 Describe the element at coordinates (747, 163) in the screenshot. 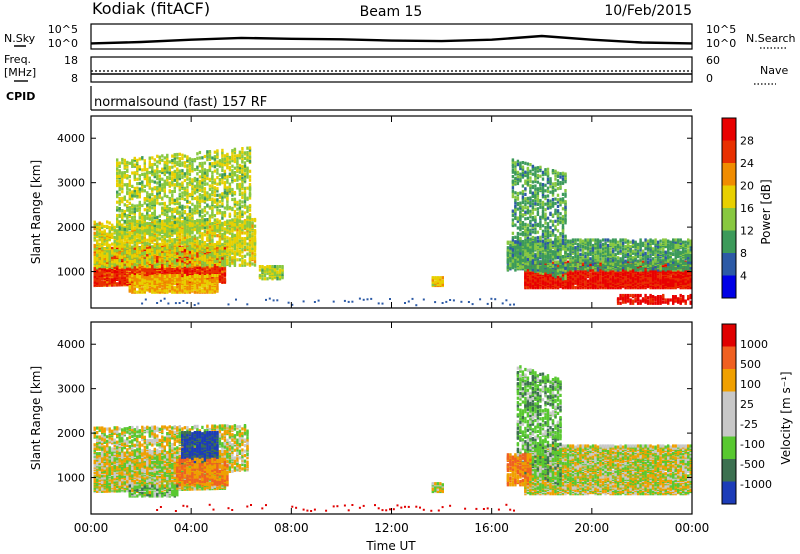

I see `colorbar-tick-label: 24` at that location.